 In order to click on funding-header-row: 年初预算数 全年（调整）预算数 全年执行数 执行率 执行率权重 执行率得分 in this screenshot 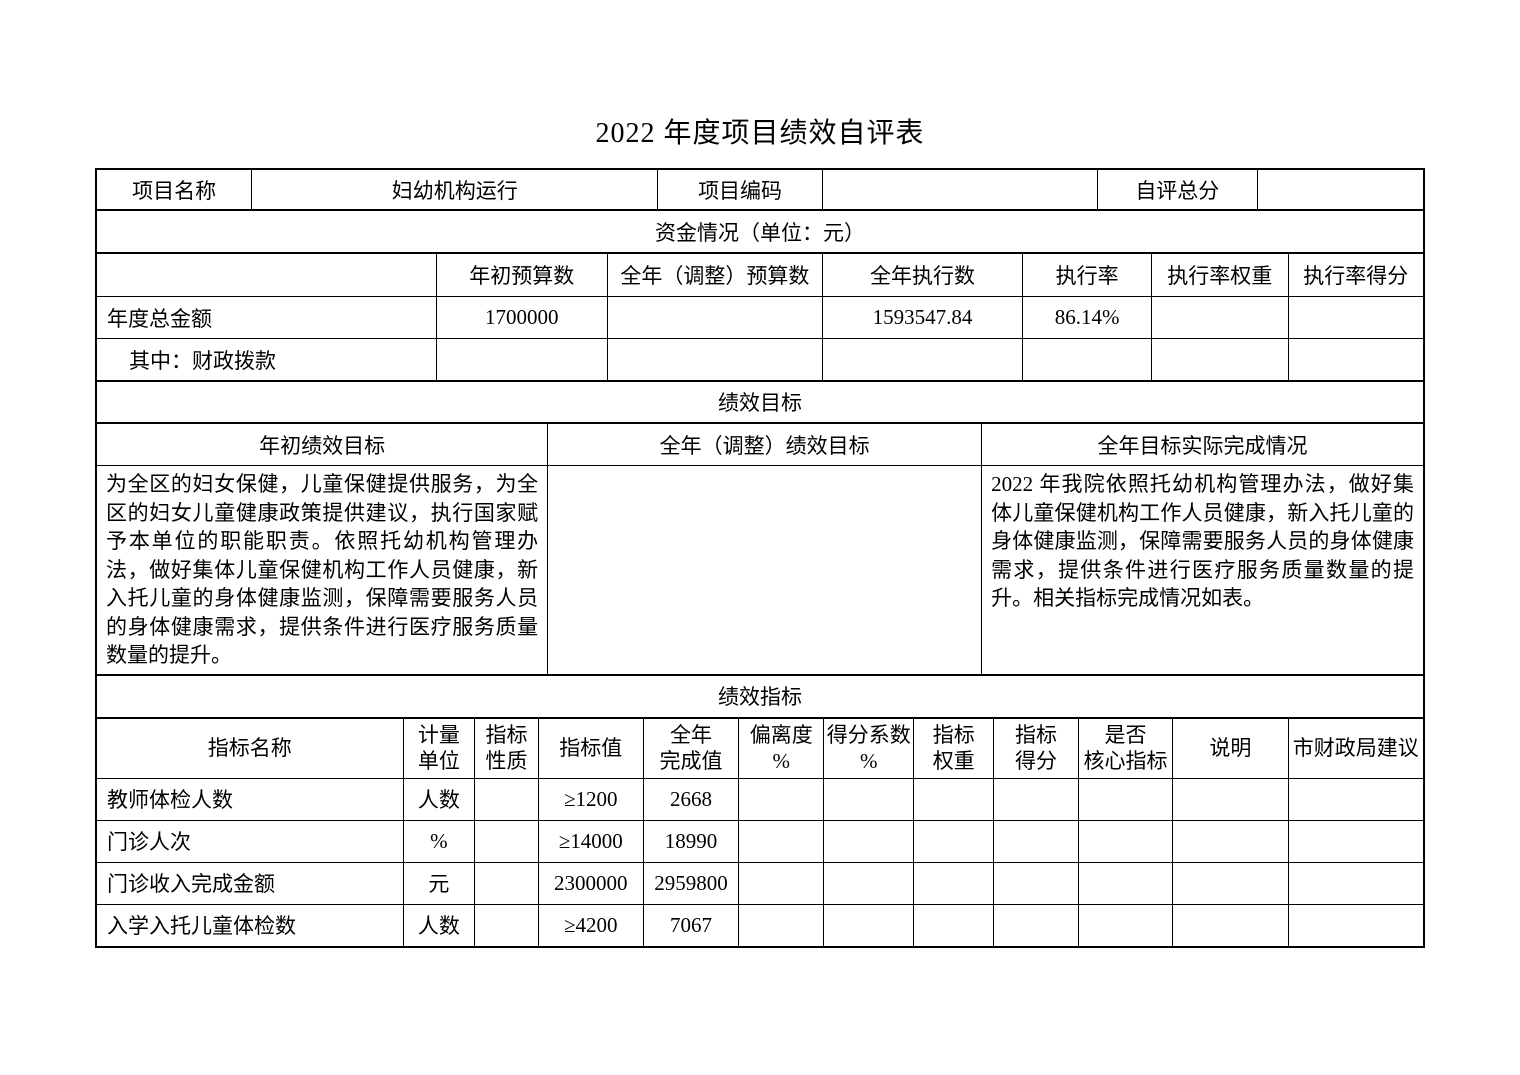, I will do `click(760, 275)`.